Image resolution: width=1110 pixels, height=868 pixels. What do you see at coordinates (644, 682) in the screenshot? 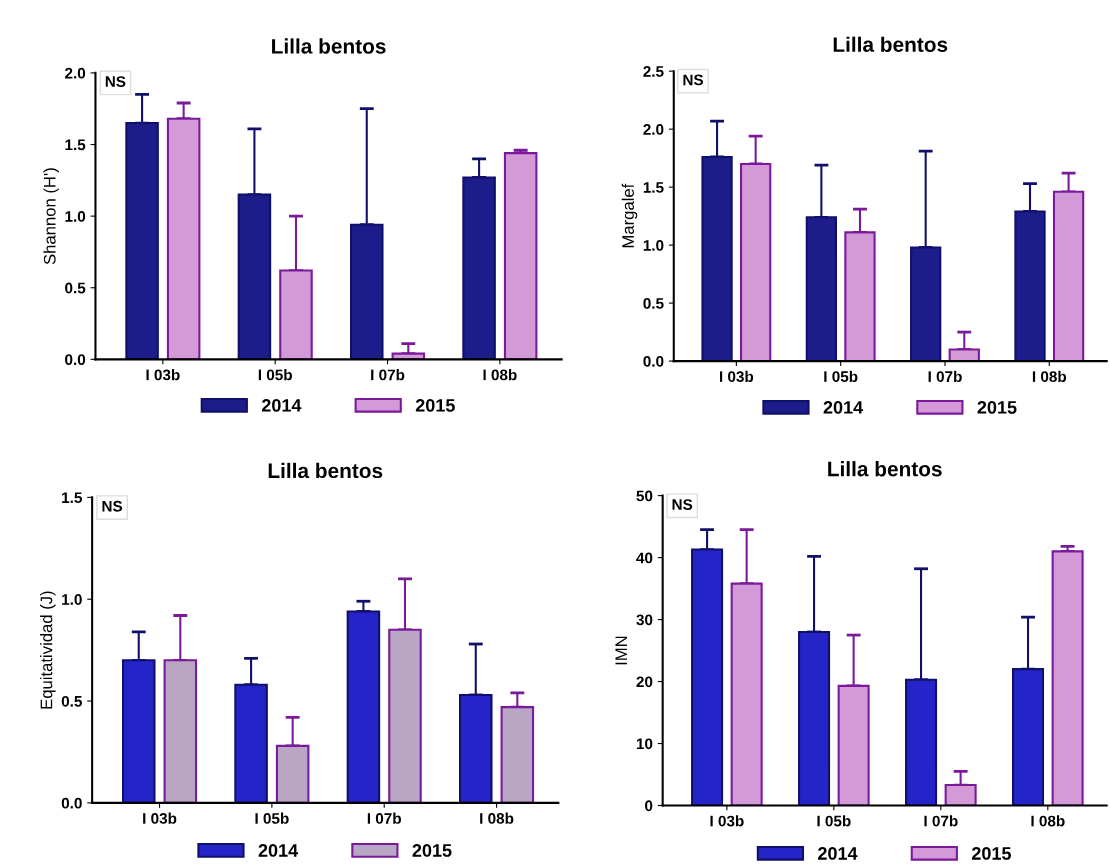
I see `y-tick-label: 20` at bounding box center [644, 682].